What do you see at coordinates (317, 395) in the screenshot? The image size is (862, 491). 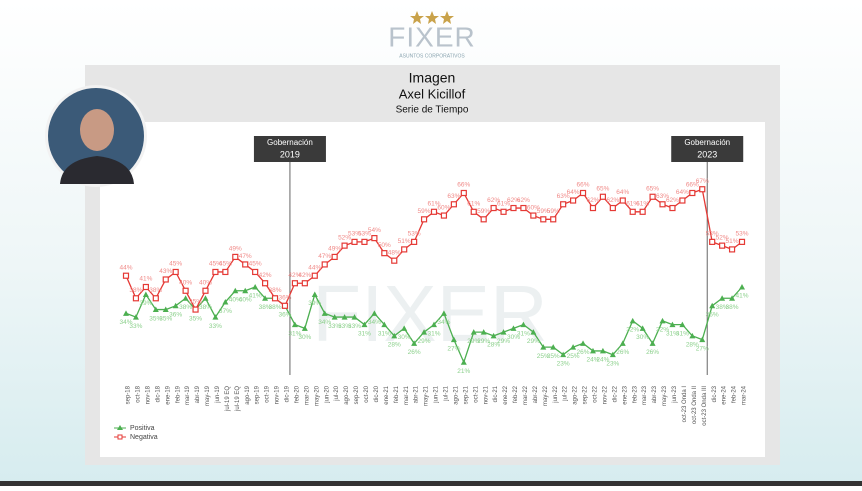 I see `x-tick-label: may-20` at bounding box center [317, 395].